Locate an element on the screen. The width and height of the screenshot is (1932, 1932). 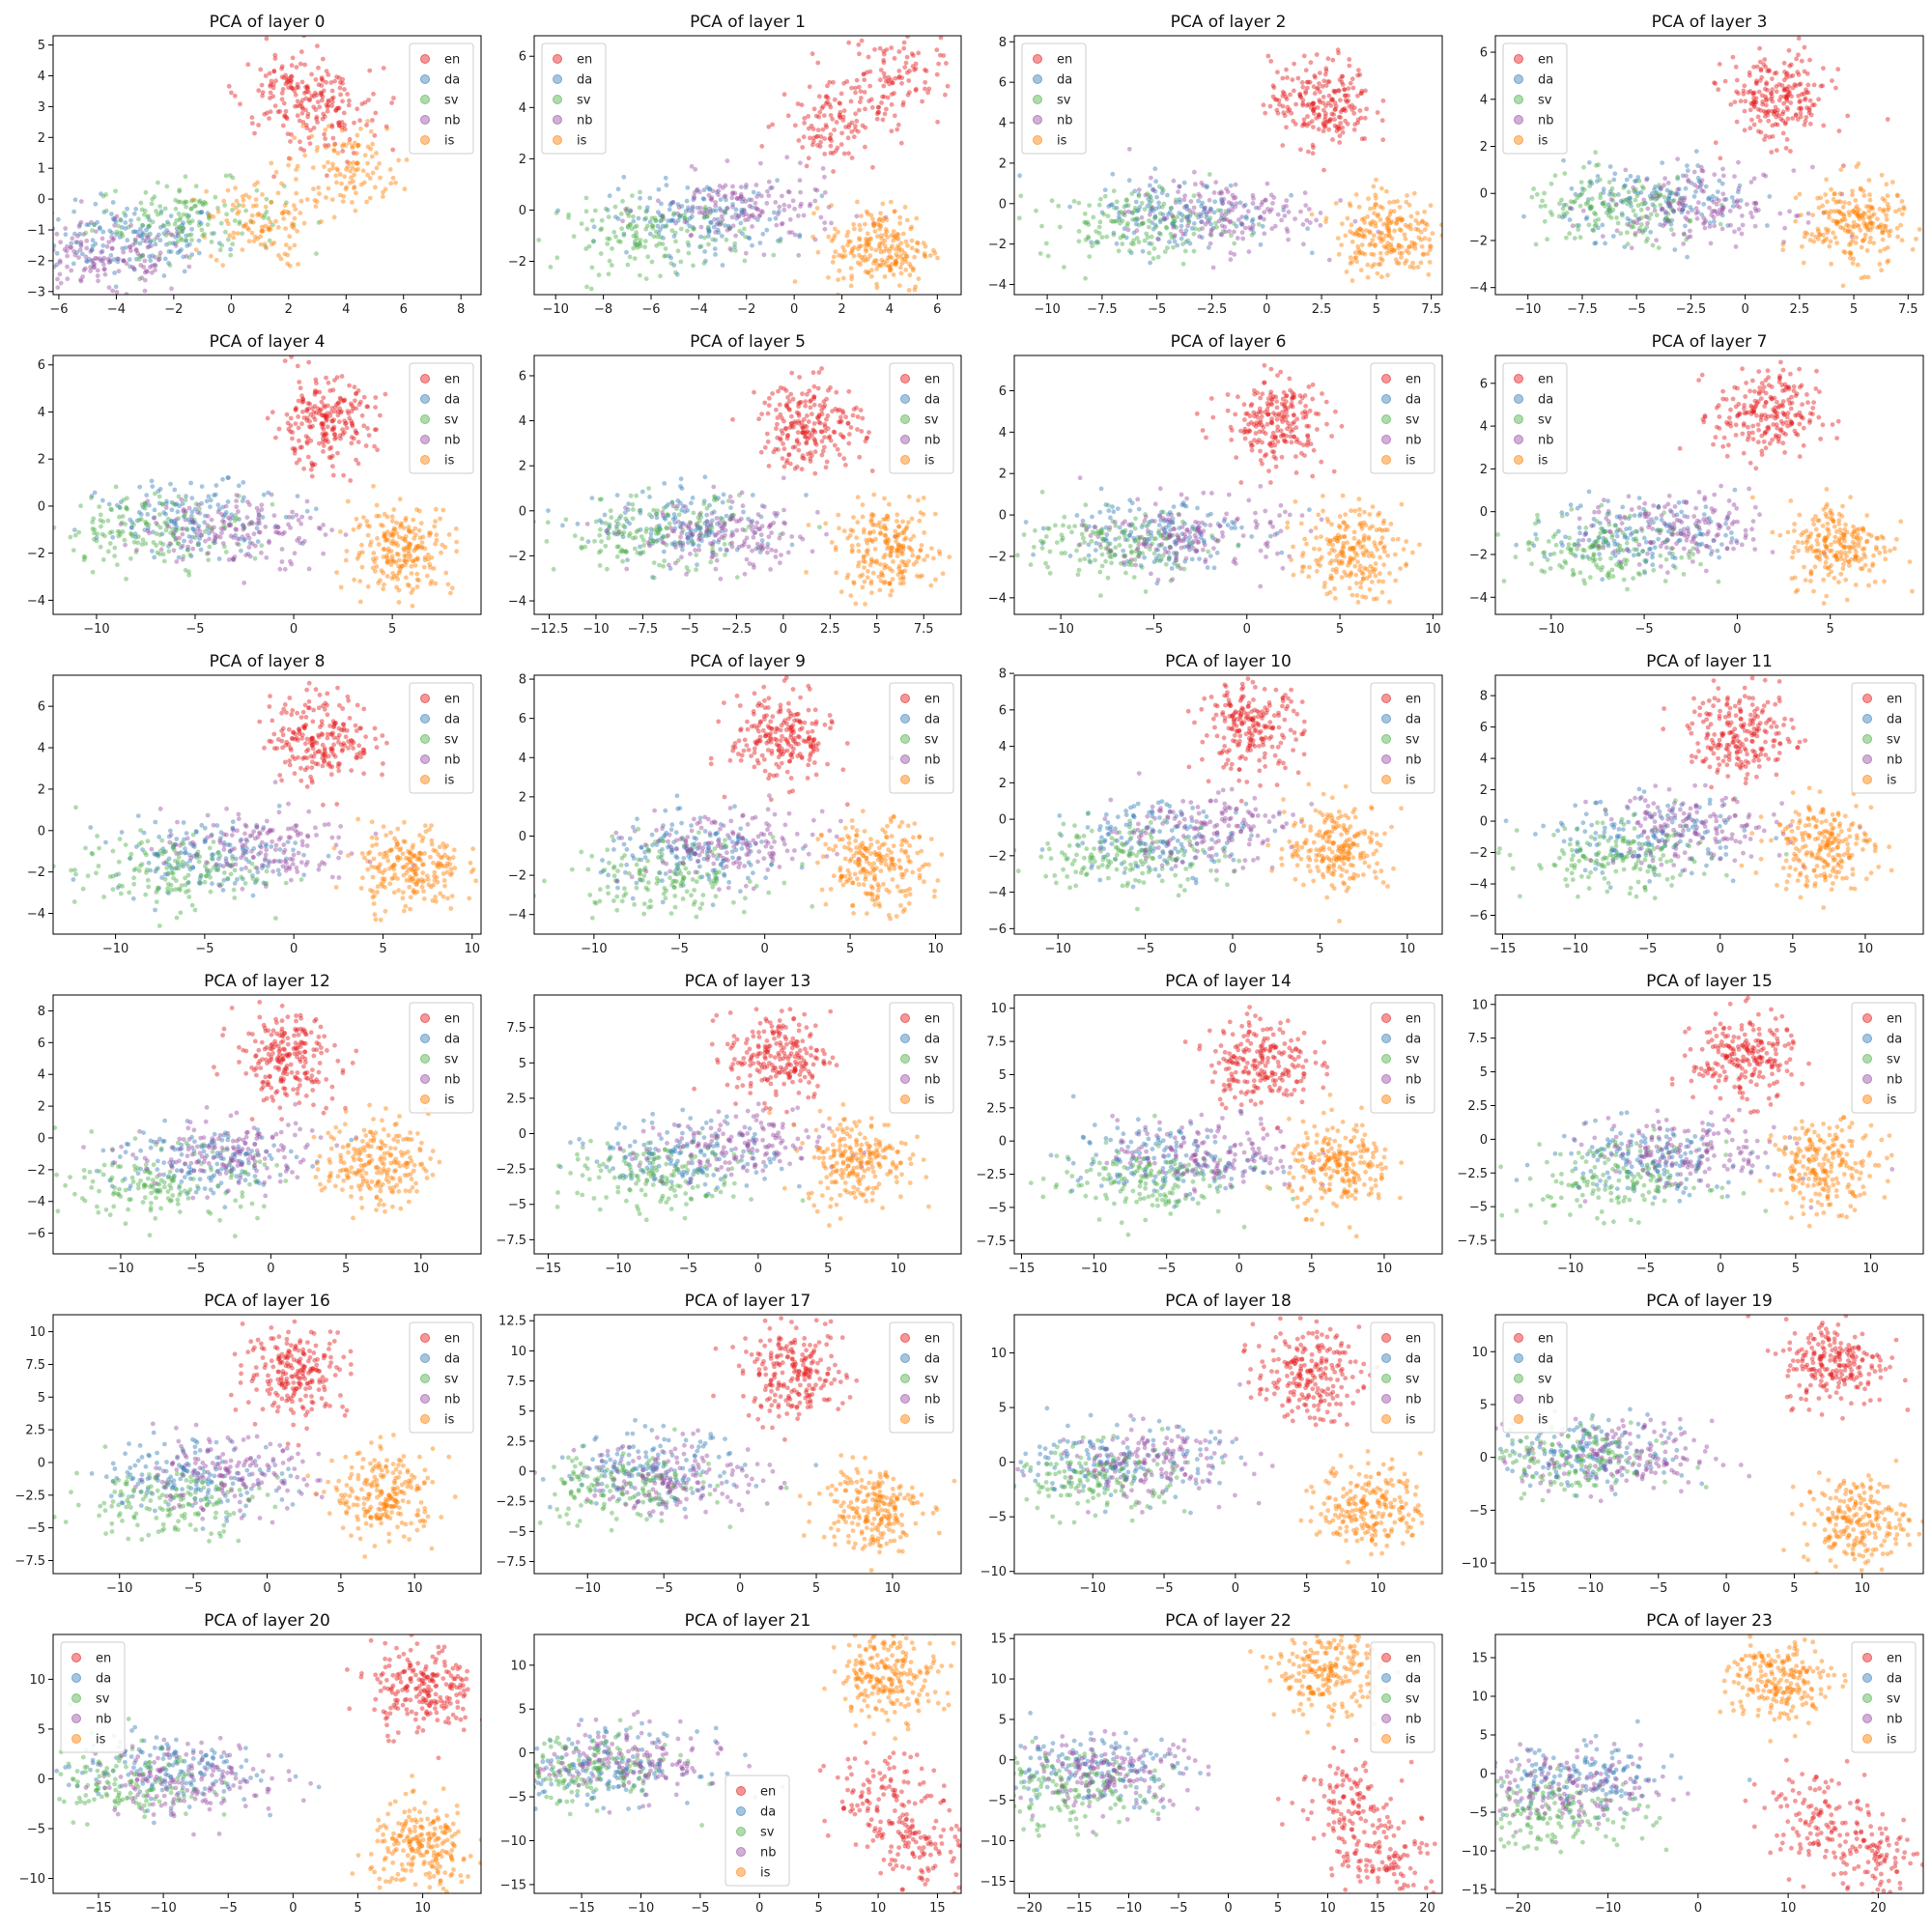
legend-label-is: is is located at coordinates (449, 141).